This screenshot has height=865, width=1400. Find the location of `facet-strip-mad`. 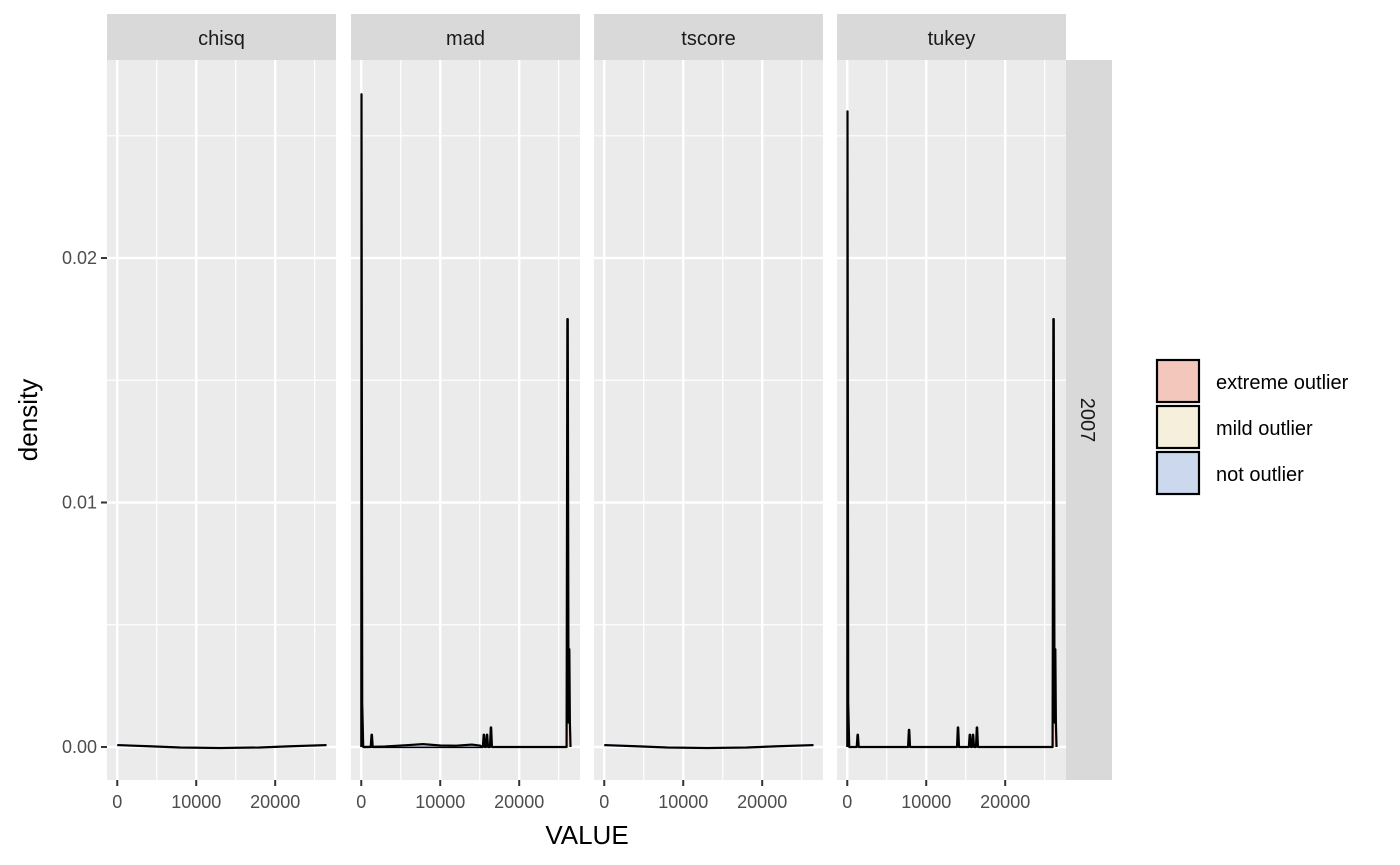

facet-strip-mad is located at coordinates (465, 37).